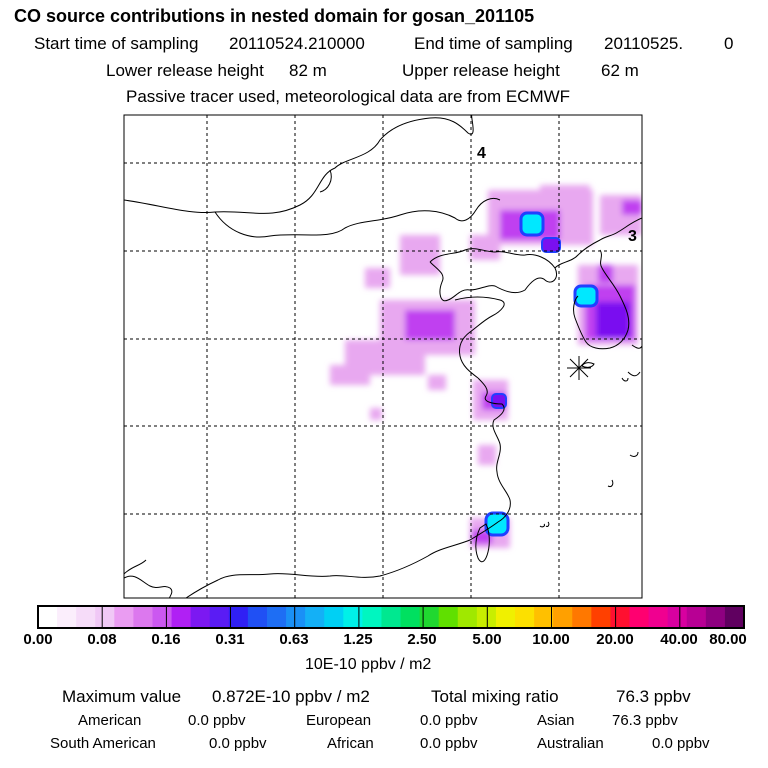  I want to click on receptor-star, so click(579, 368).